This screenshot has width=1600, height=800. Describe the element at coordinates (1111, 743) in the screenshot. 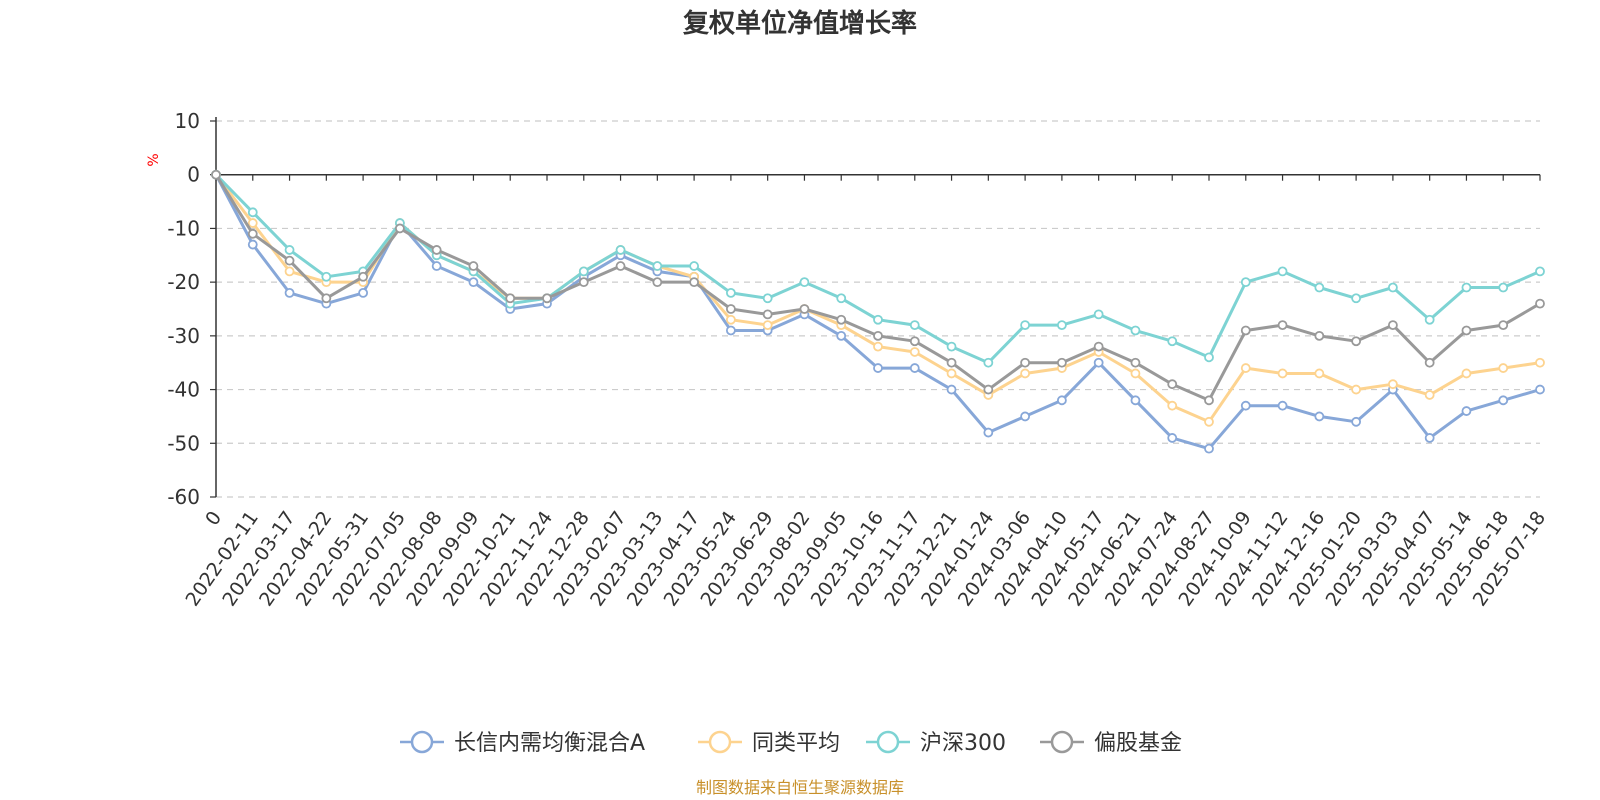

I see `legend-item: 偏股基金` at that location.